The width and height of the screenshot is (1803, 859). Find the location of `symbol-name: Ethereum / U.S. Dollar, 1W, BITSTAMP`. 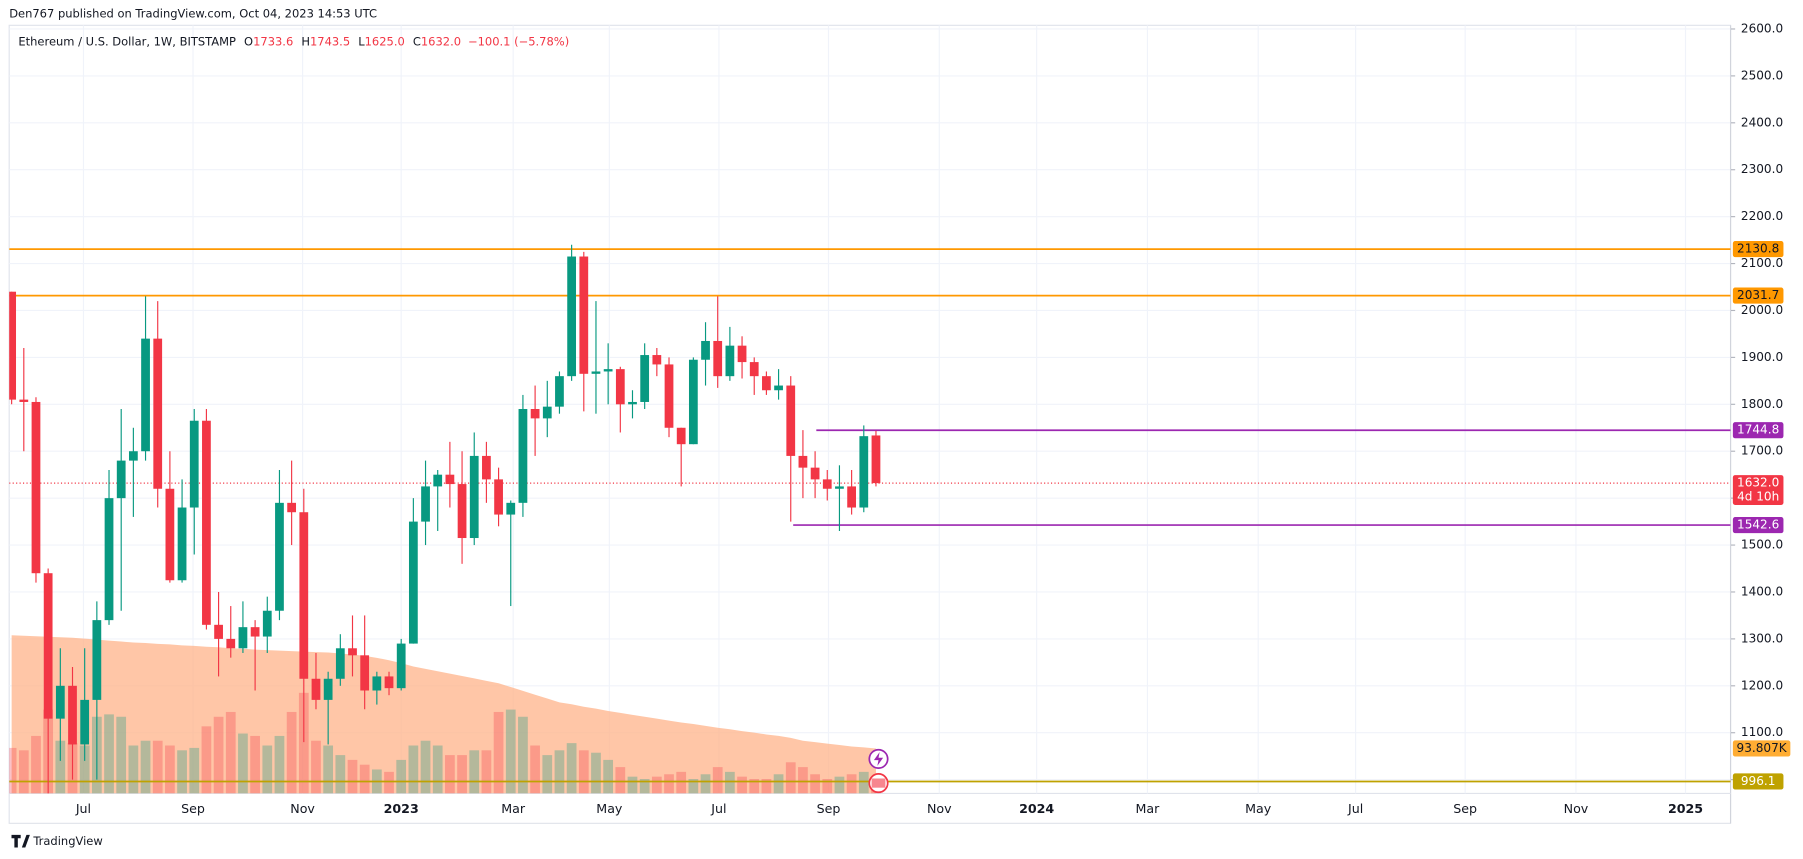

symbol-name: Ethereum / U.S. Dollar, 1W, BITSTAMP is located at coordinates (127, 41).